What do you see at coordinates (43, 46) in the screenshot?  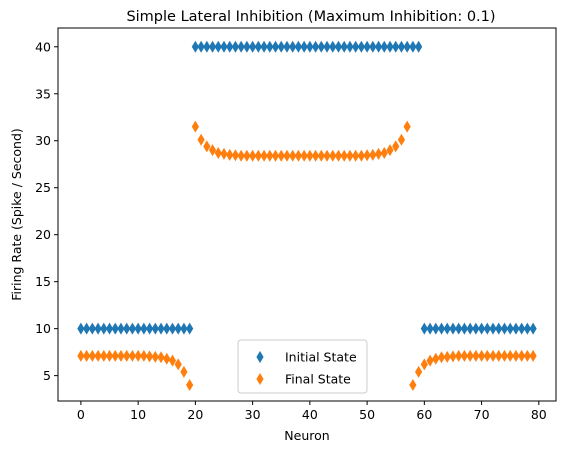 I see `y-tick-label: 40` at bounding box center [43, 46].